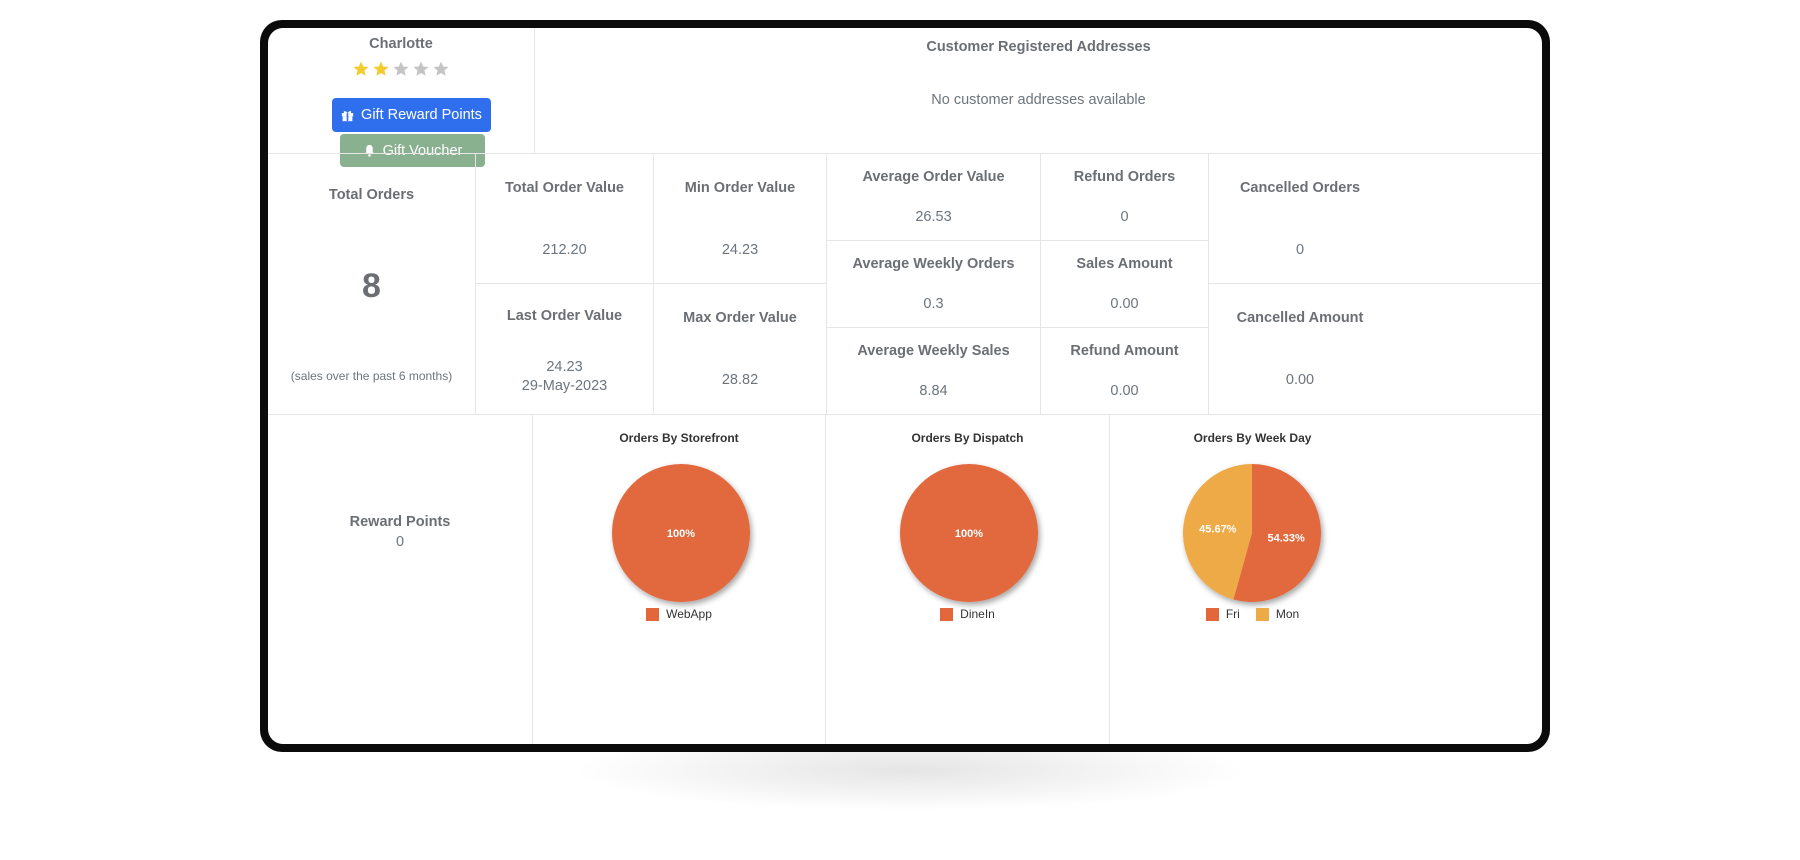 This screenshot has width=1800, height=860. I want to click on total-orders-value: 8, so click(371, 286).